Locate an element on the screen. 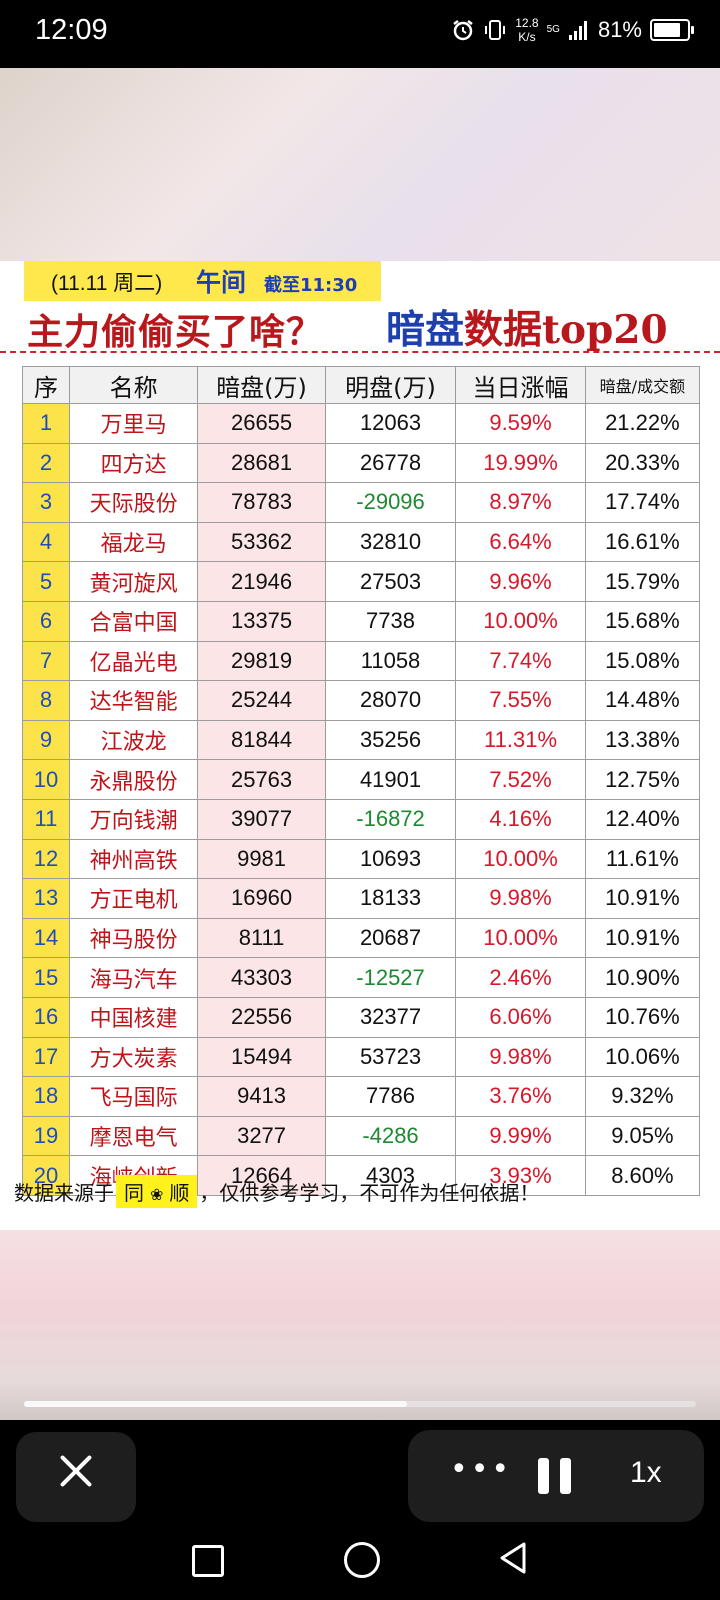 The height and width of the screenshot is (1600, 720). lit-value: 20687 is located at coordinates (390, 938).